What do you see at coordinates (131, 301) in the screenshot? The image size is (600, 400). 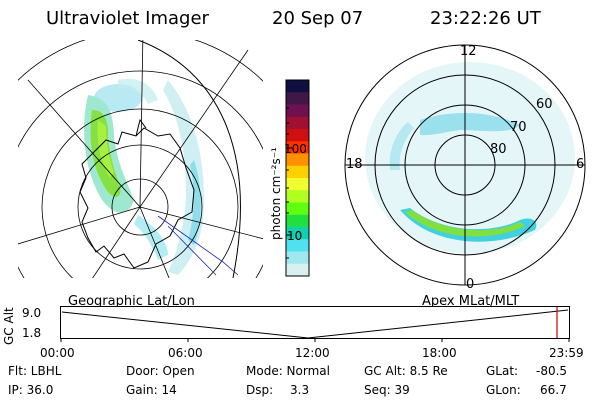 I see `geographic-caption: Geographic Lat/Lon` at bounding box center [131, 301].